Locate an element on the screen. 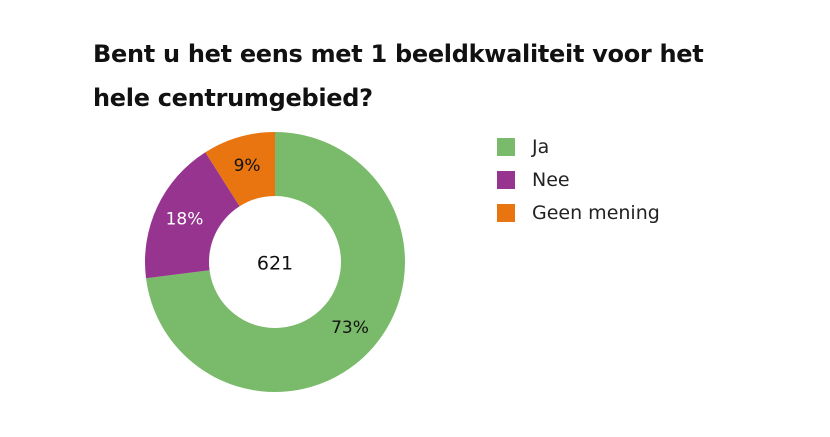 Image resolution: width=830 pixels, height=437 pixels. legend-swatch-ja is located at coordinates (506, 146).